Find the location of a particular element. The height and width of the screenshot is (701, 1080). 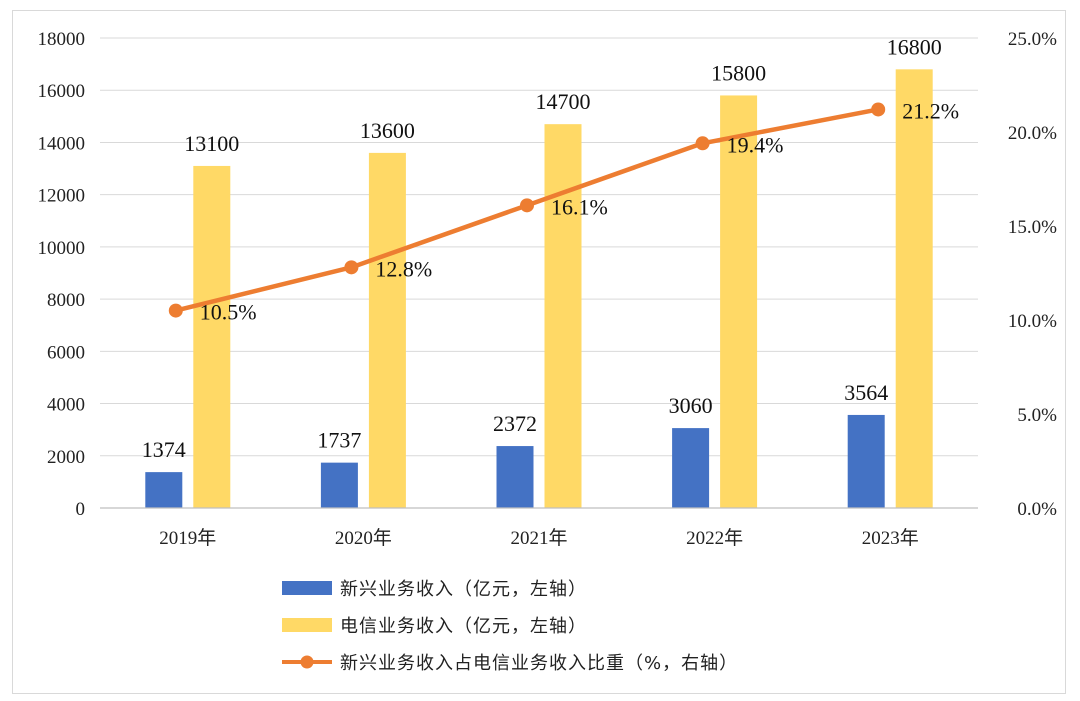

legend-swatch-emerging is located at coordinates (307, 588).